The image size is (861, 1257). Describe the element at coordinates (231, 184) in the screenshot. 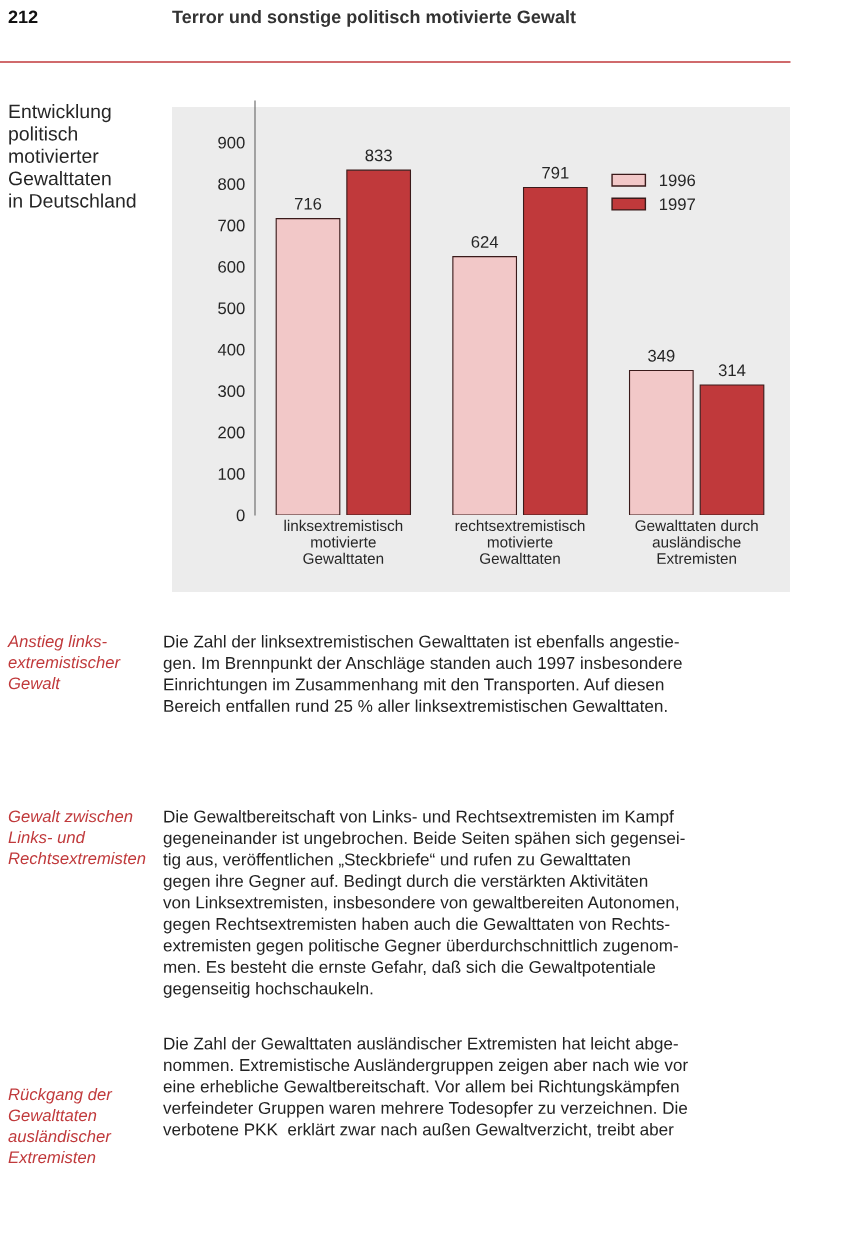

I see `y-tick-label: 800` at that location.